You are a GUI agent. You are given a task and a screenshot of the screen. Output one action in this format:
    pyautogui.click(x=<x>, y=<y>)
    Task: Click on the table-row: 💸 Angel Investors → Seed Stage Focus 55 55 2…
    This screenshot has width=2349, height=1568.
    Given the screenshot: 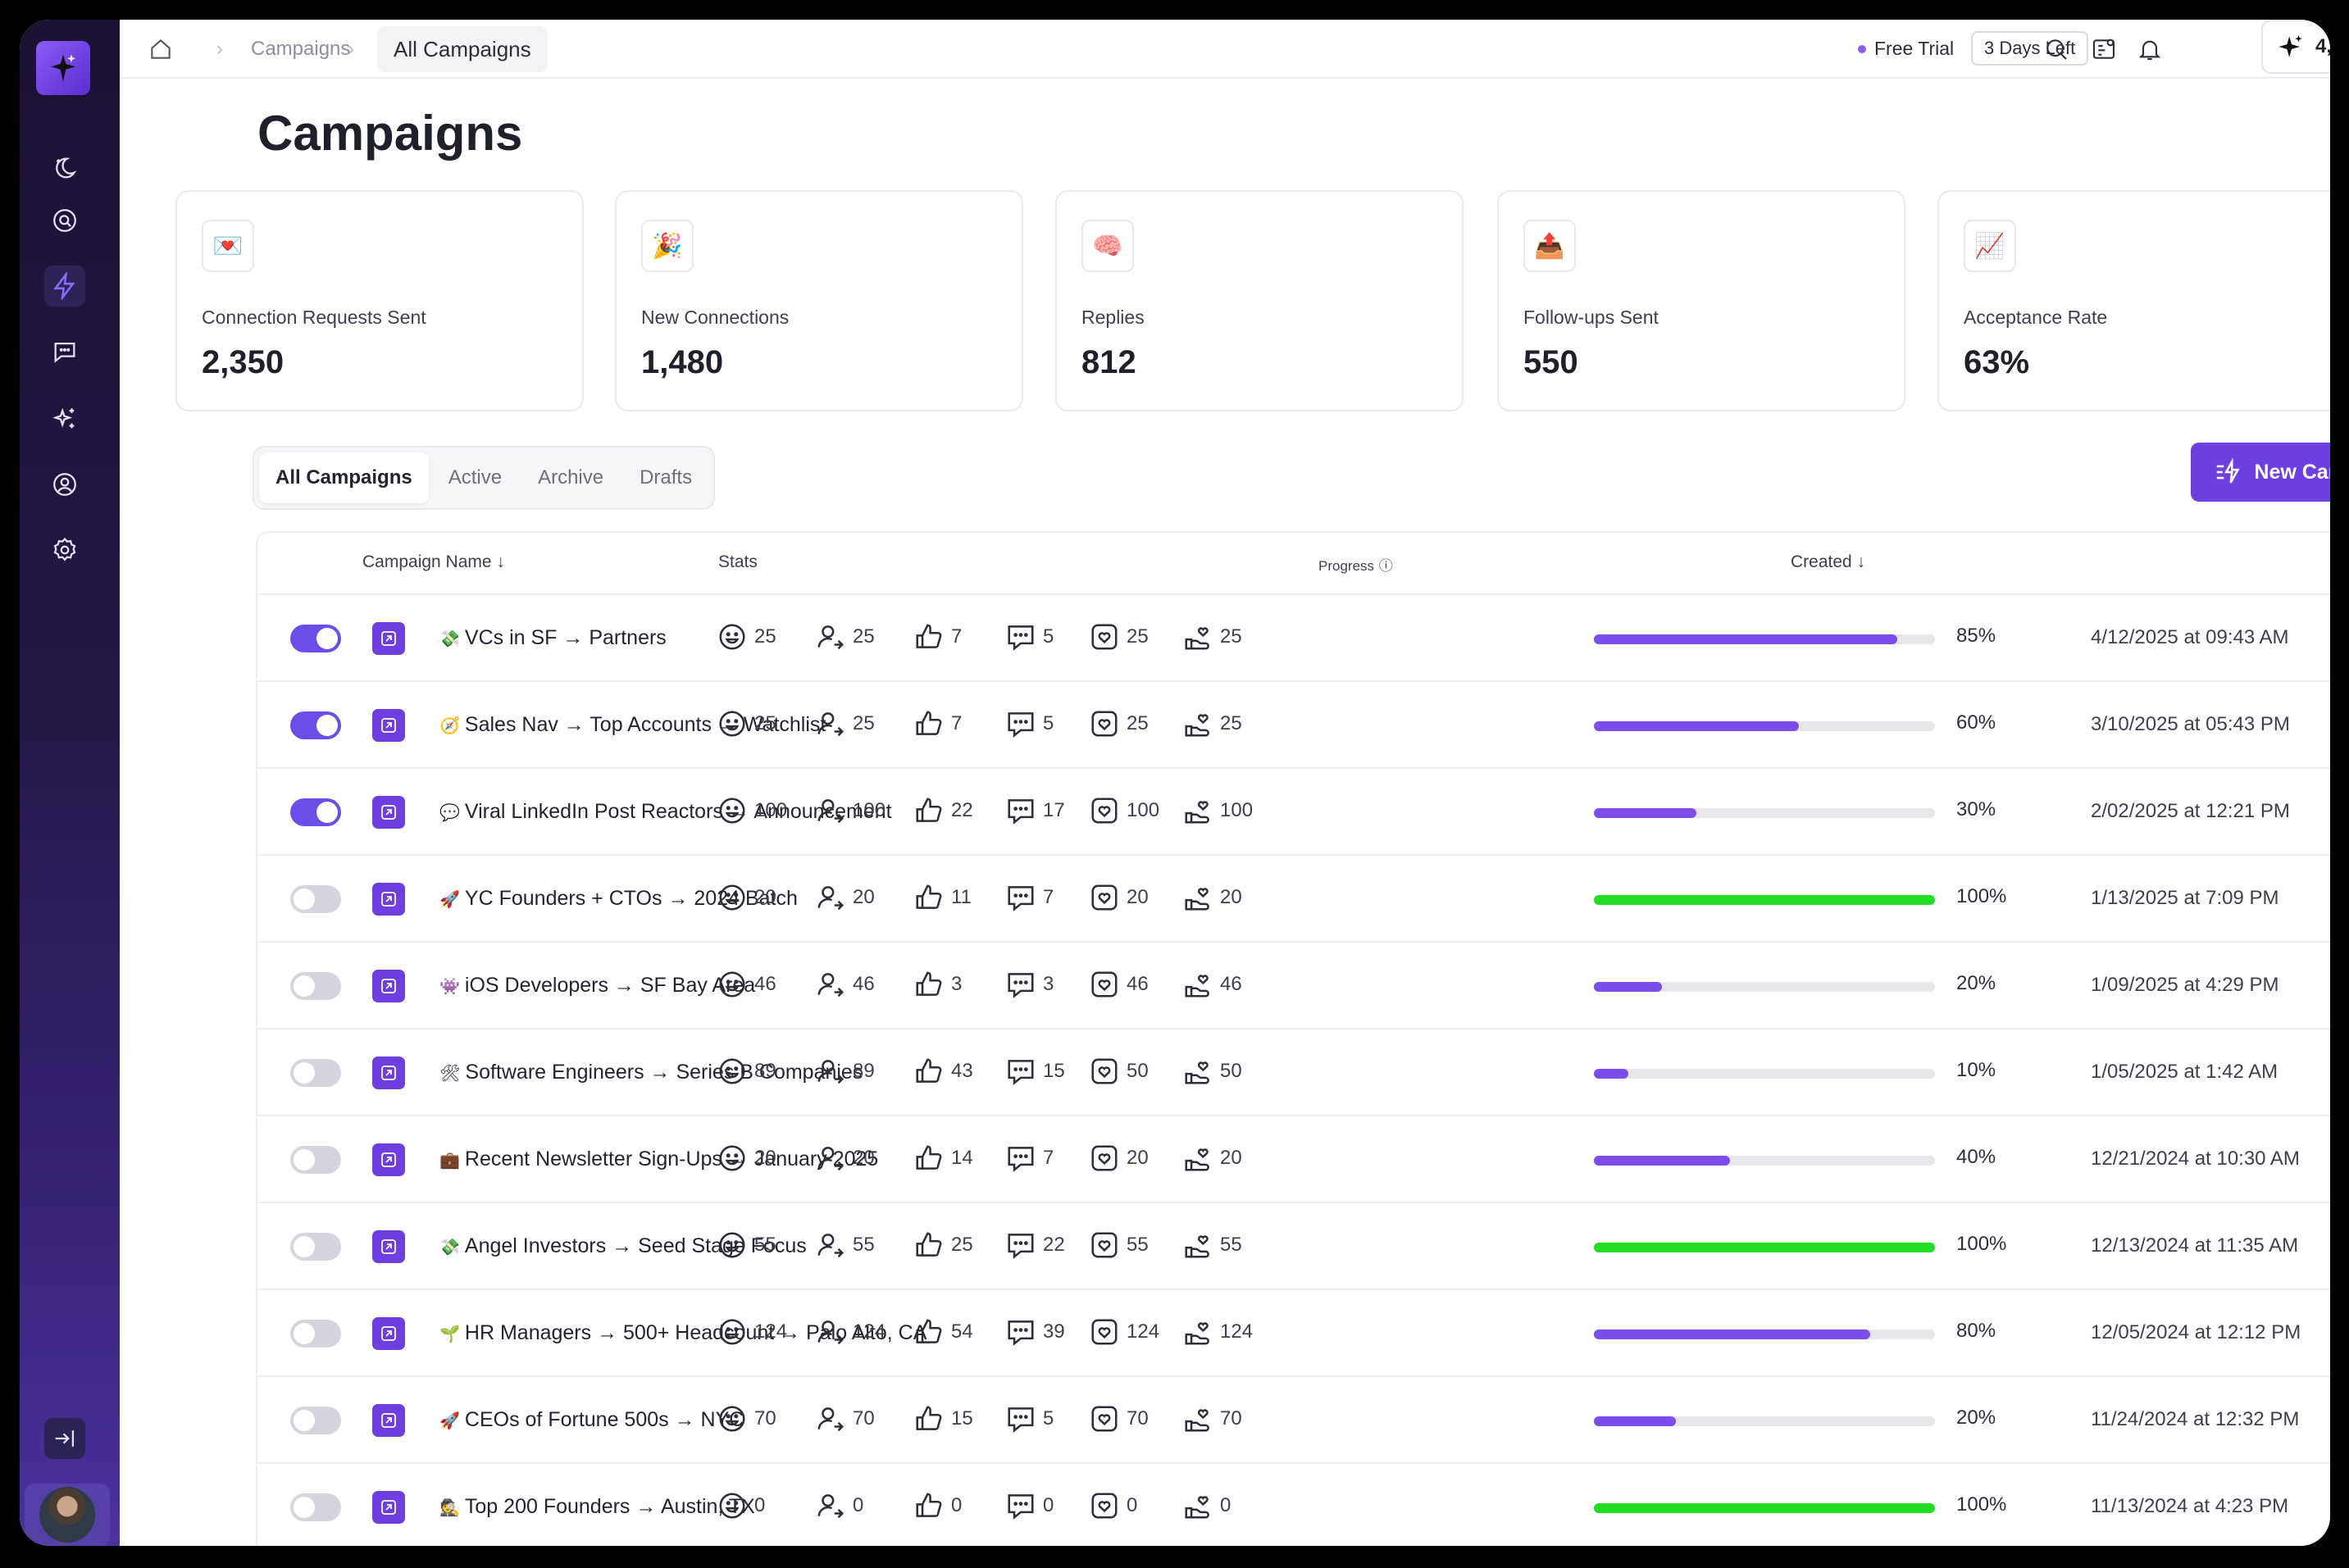 What is the action you would take?
    pyautogui.click(x=1293, y=1246)
    